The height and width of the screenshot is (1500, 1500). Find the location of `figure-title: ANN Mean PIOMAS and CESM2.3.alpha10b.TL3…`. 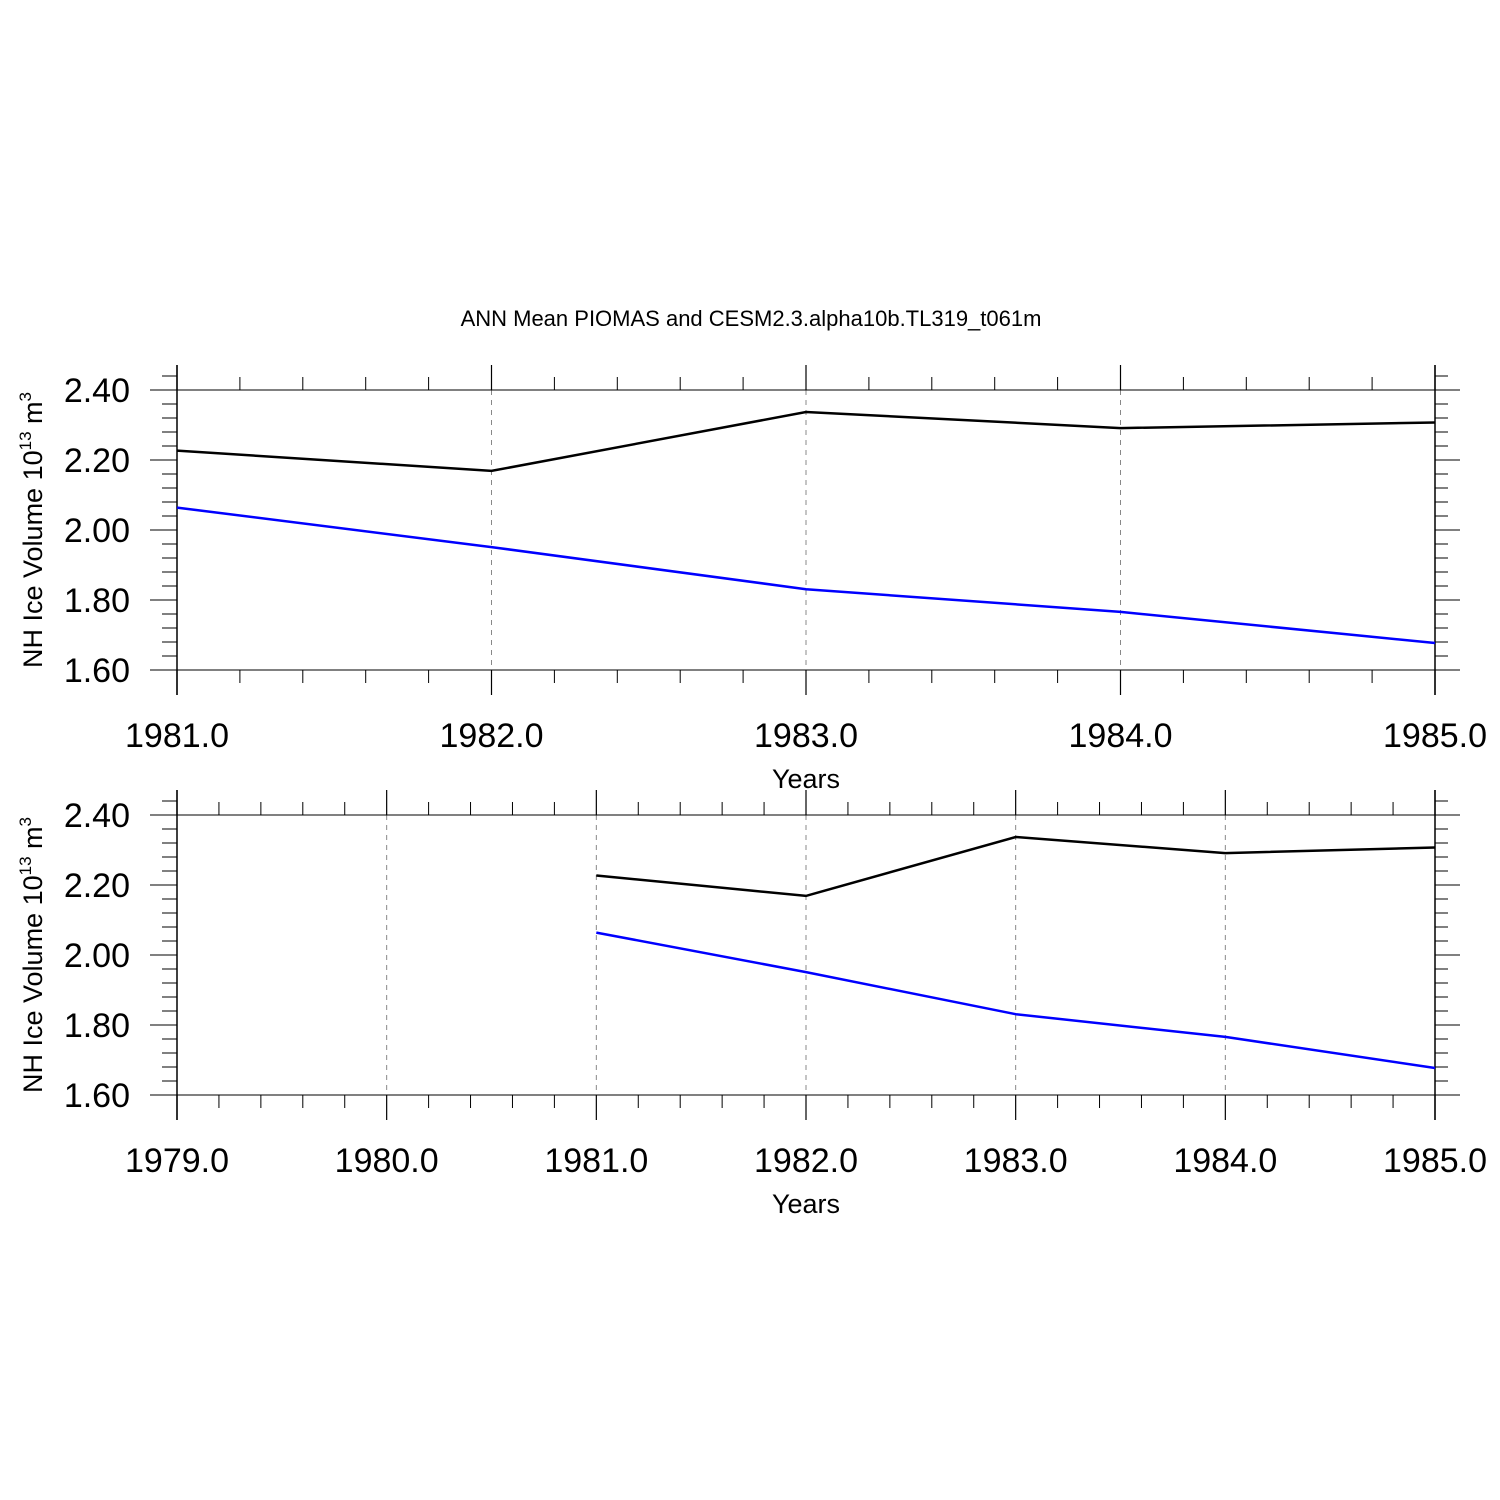

figure-title: ANN Mean PIOMAS and CESM2.3.alpha10b.TL3… is located at coordinates (751, 318).